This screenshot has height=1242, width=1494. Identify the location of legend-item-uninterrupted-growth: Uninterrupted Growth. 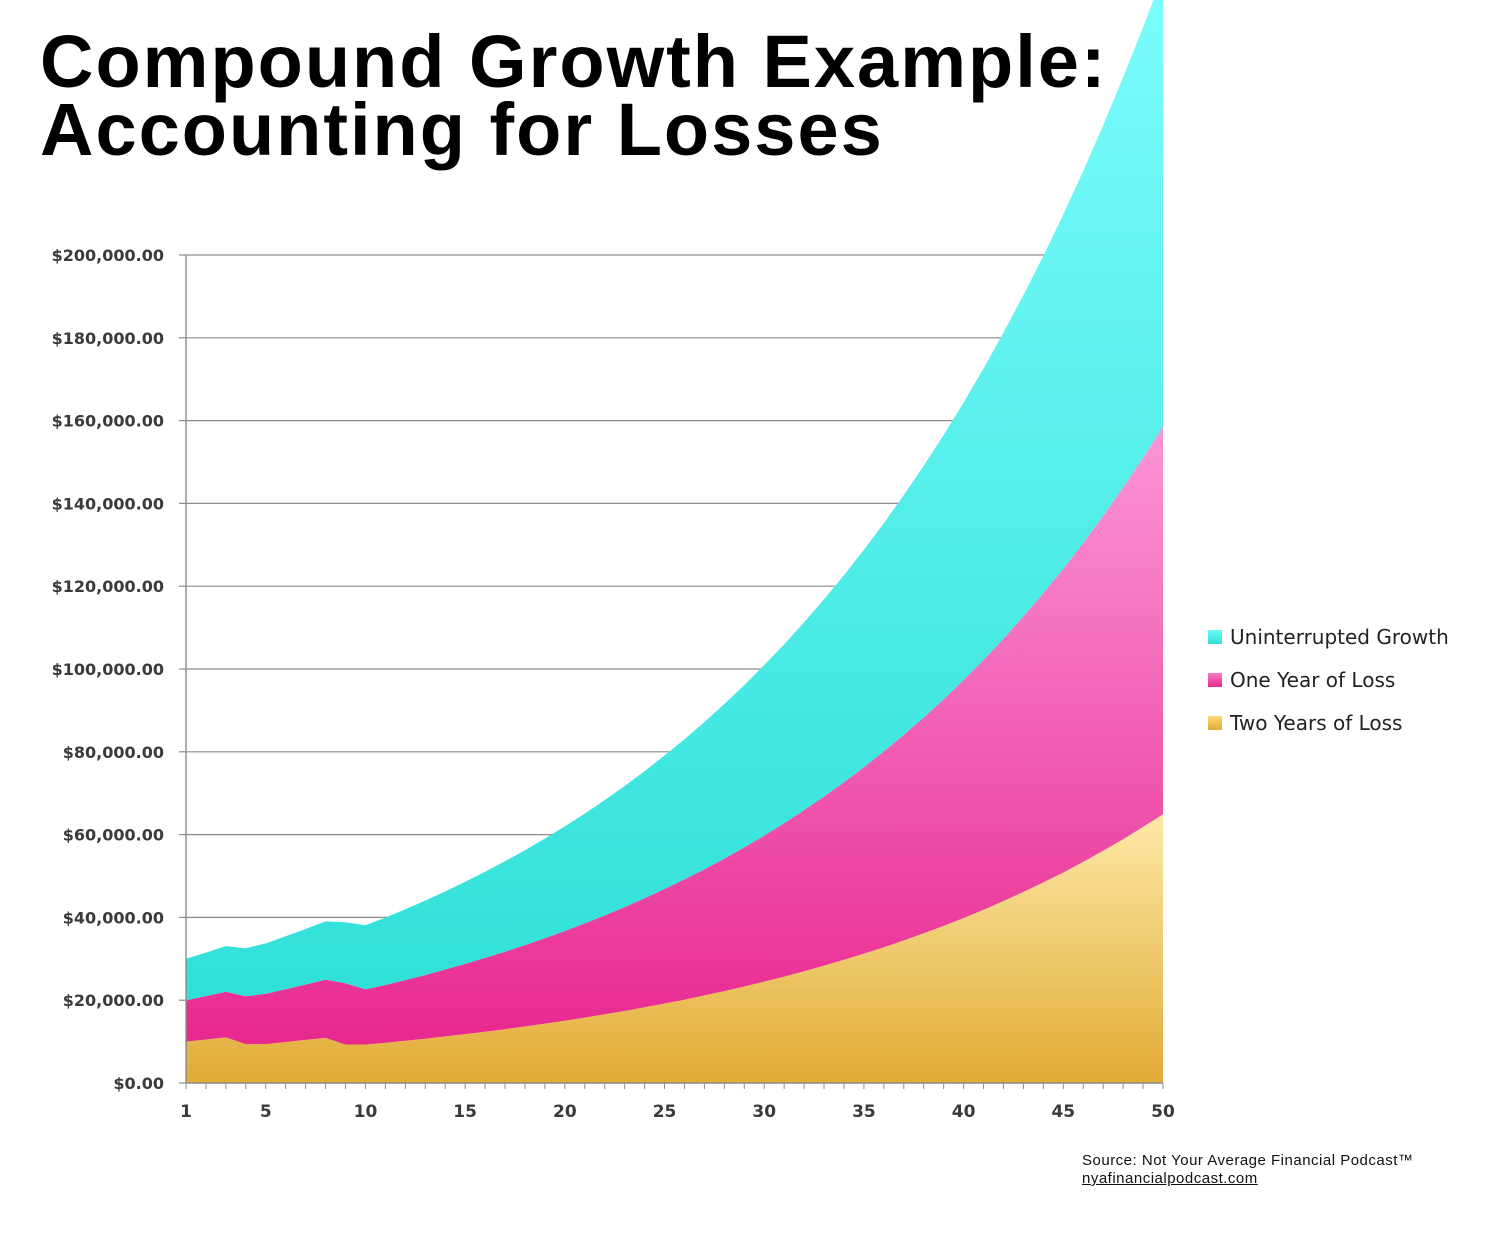
(1328, 637).